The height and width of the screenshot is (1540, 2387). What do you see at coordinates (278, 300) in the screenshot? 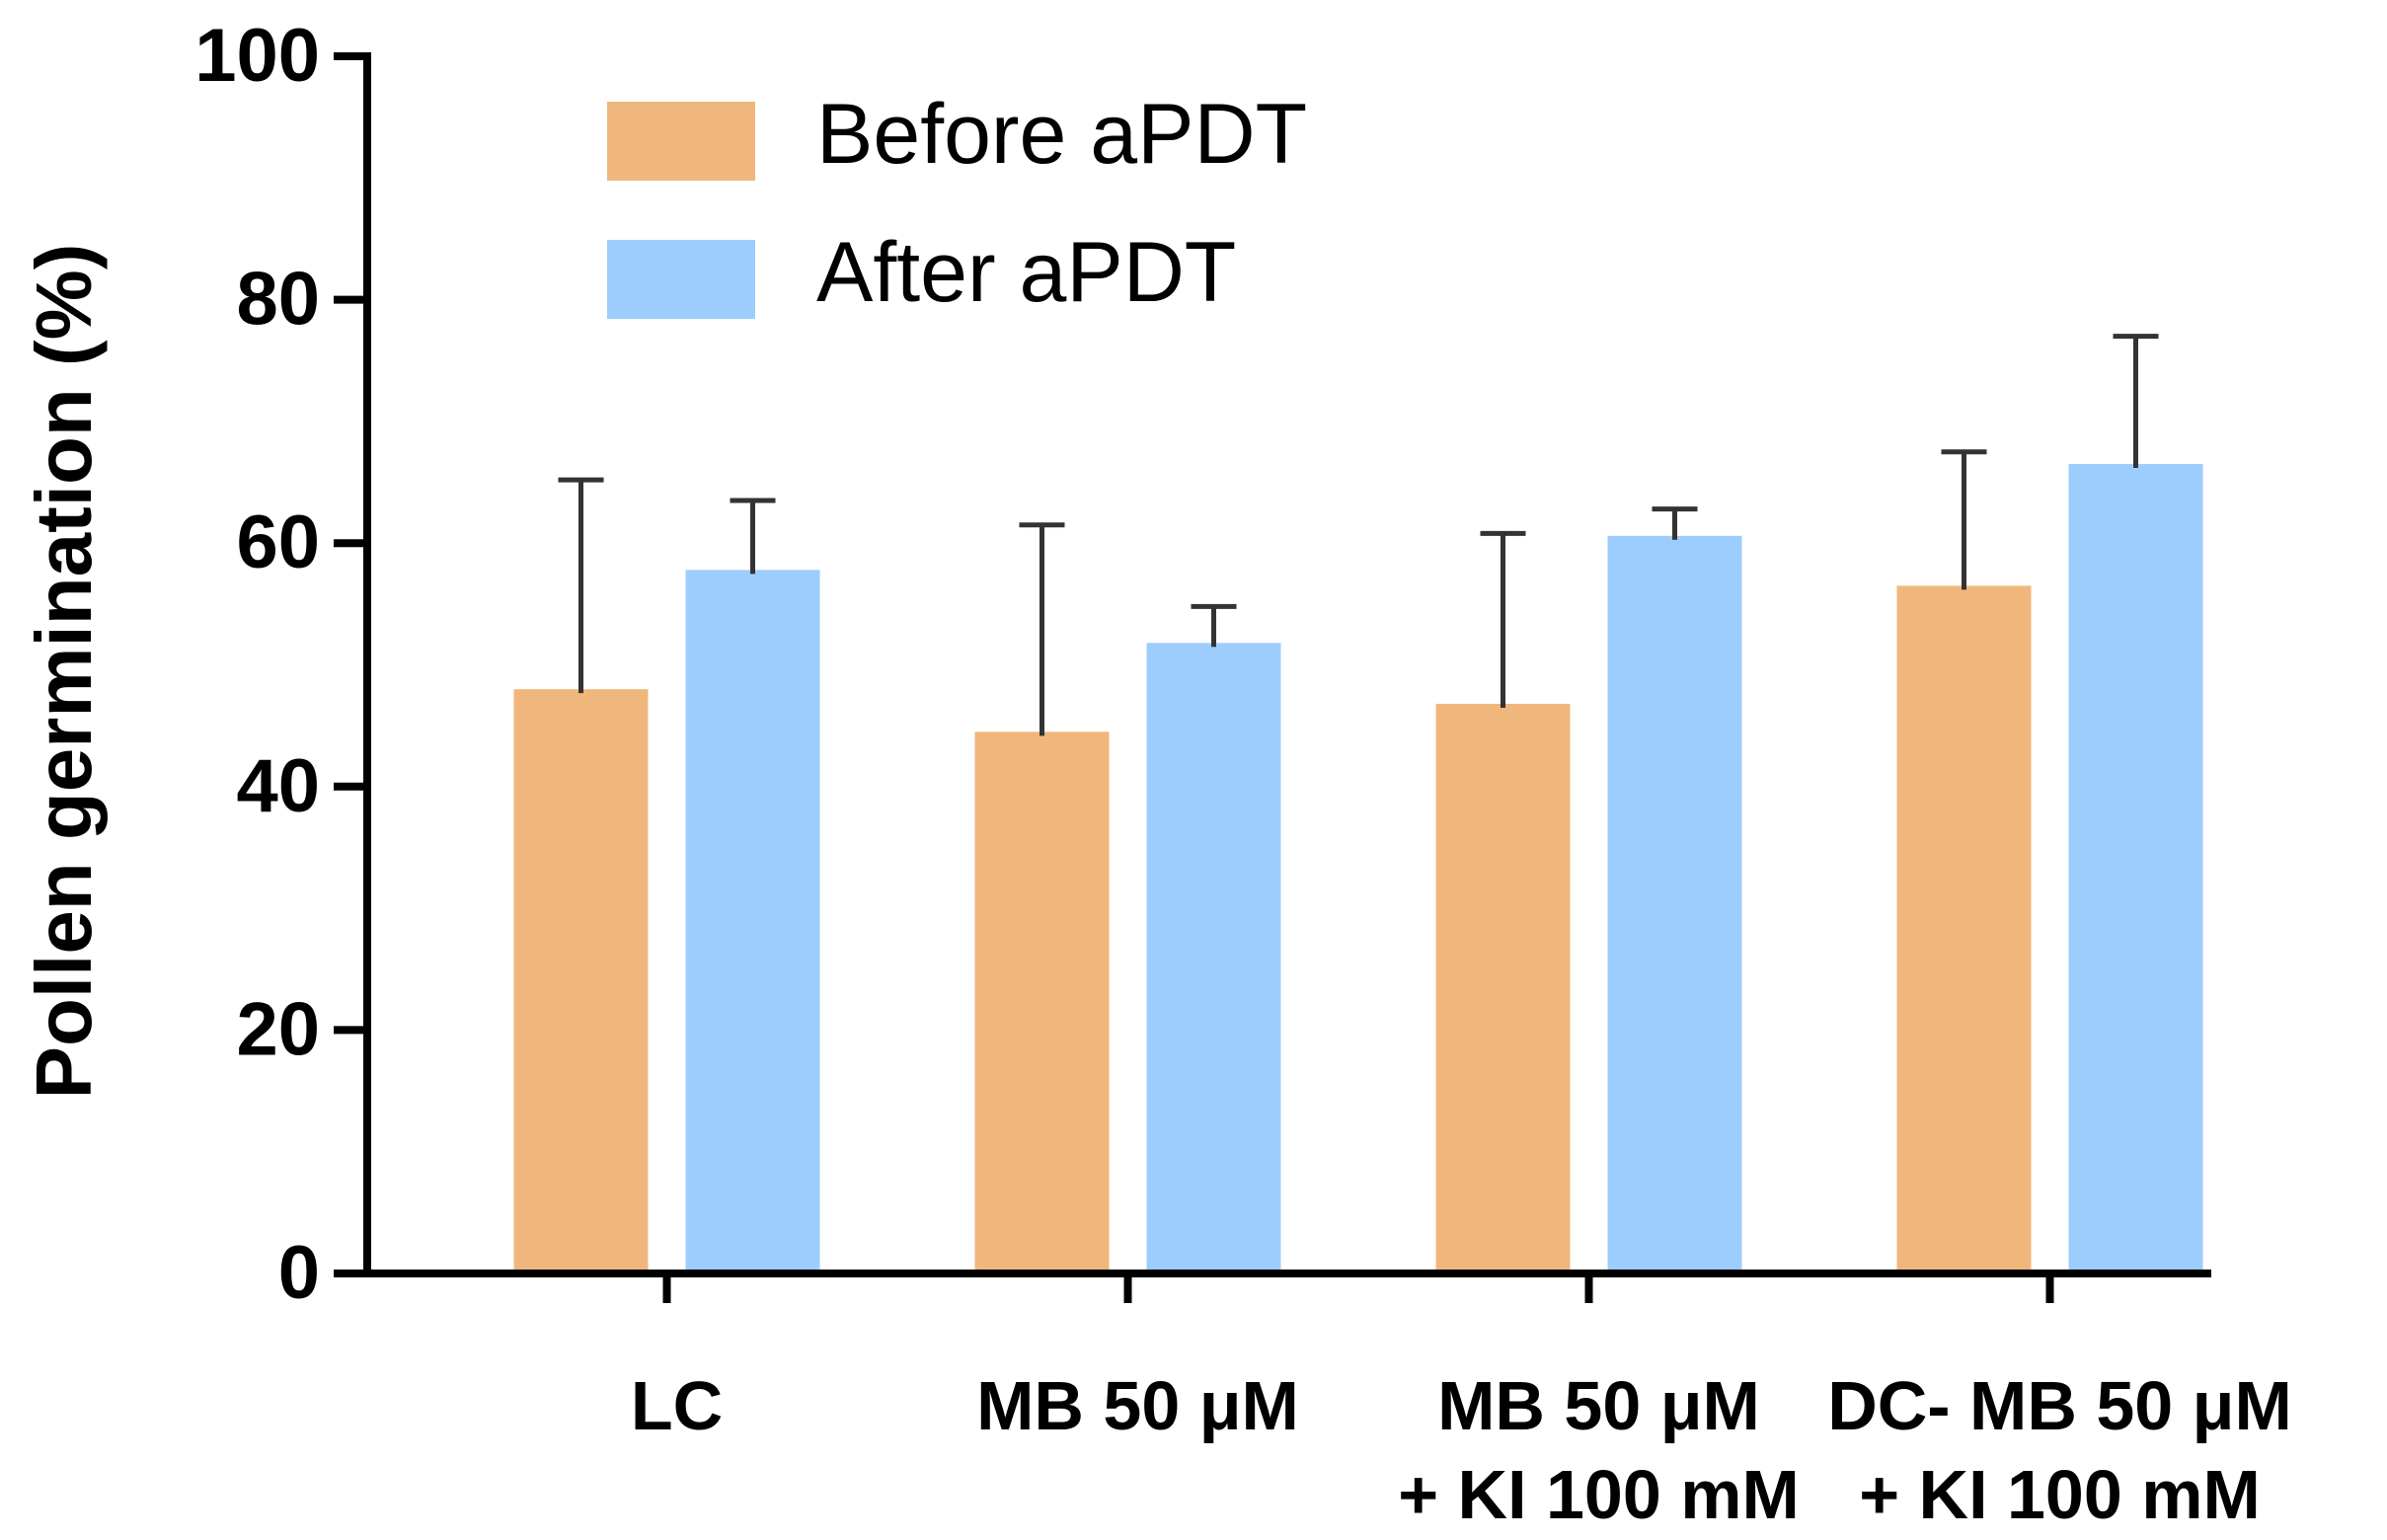
I see `y-tick-label-4: 80` at bounding box center [278, 300].